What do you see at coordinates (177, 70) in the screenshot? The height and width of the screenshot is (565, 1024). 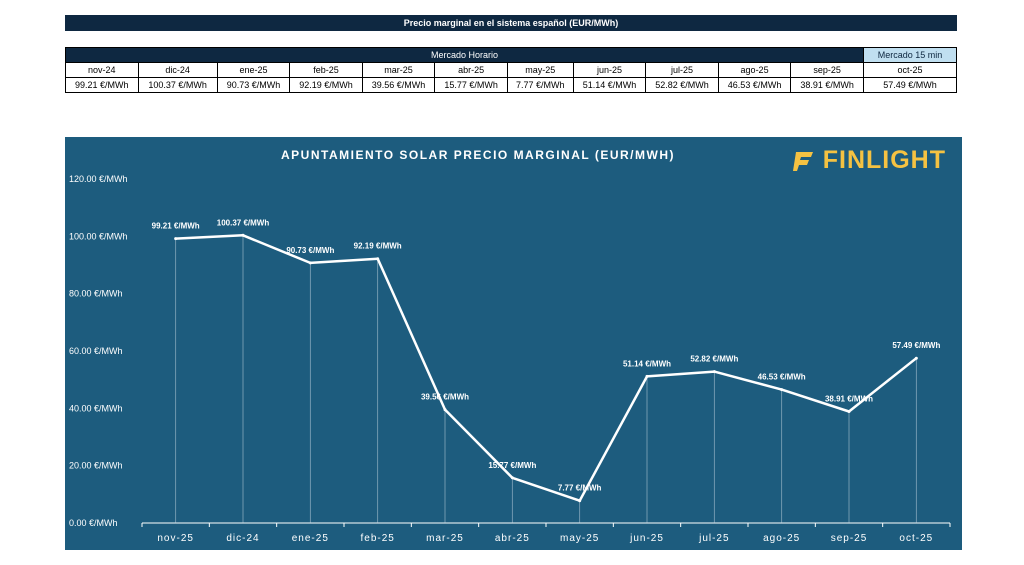 I see `month-cell: dic-24` at bounding box center [177, 70].